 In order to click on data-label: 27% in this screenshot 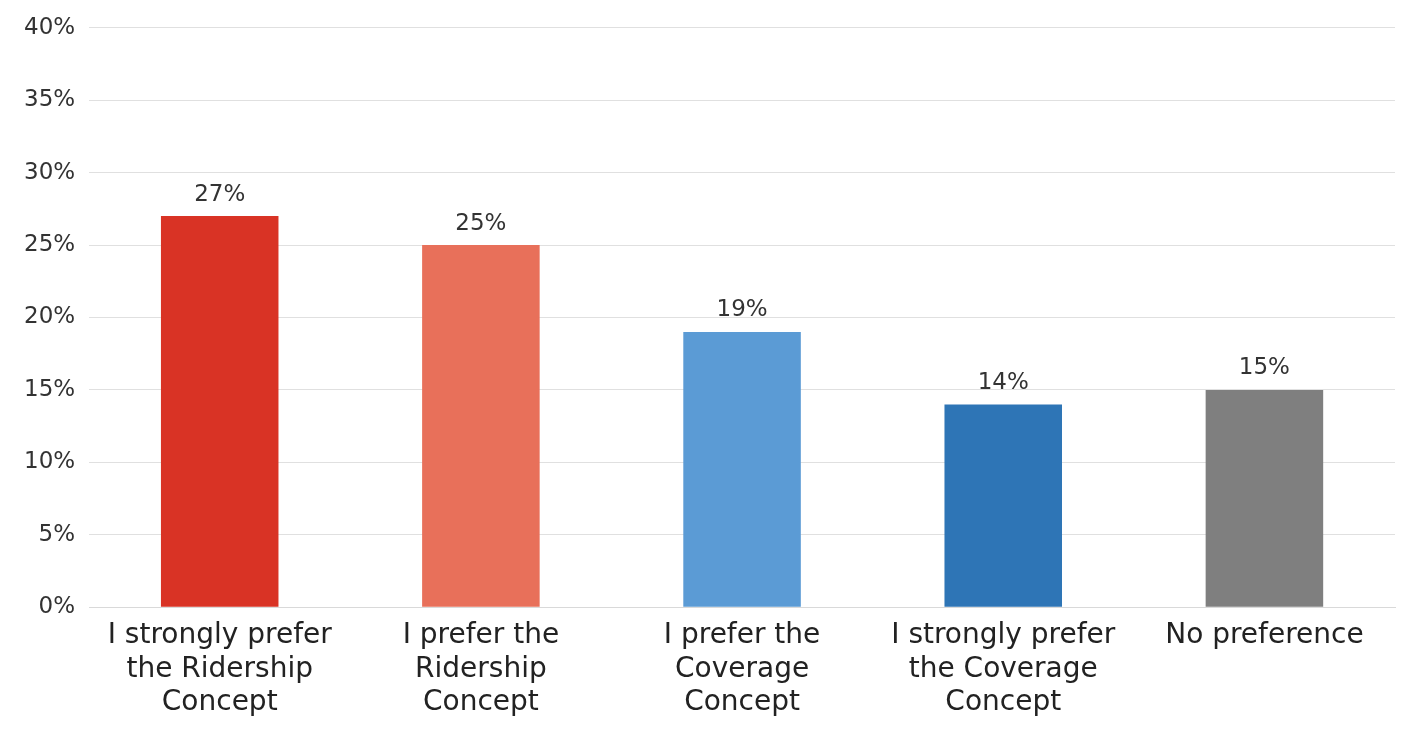, I will do `click(220, 192)`.